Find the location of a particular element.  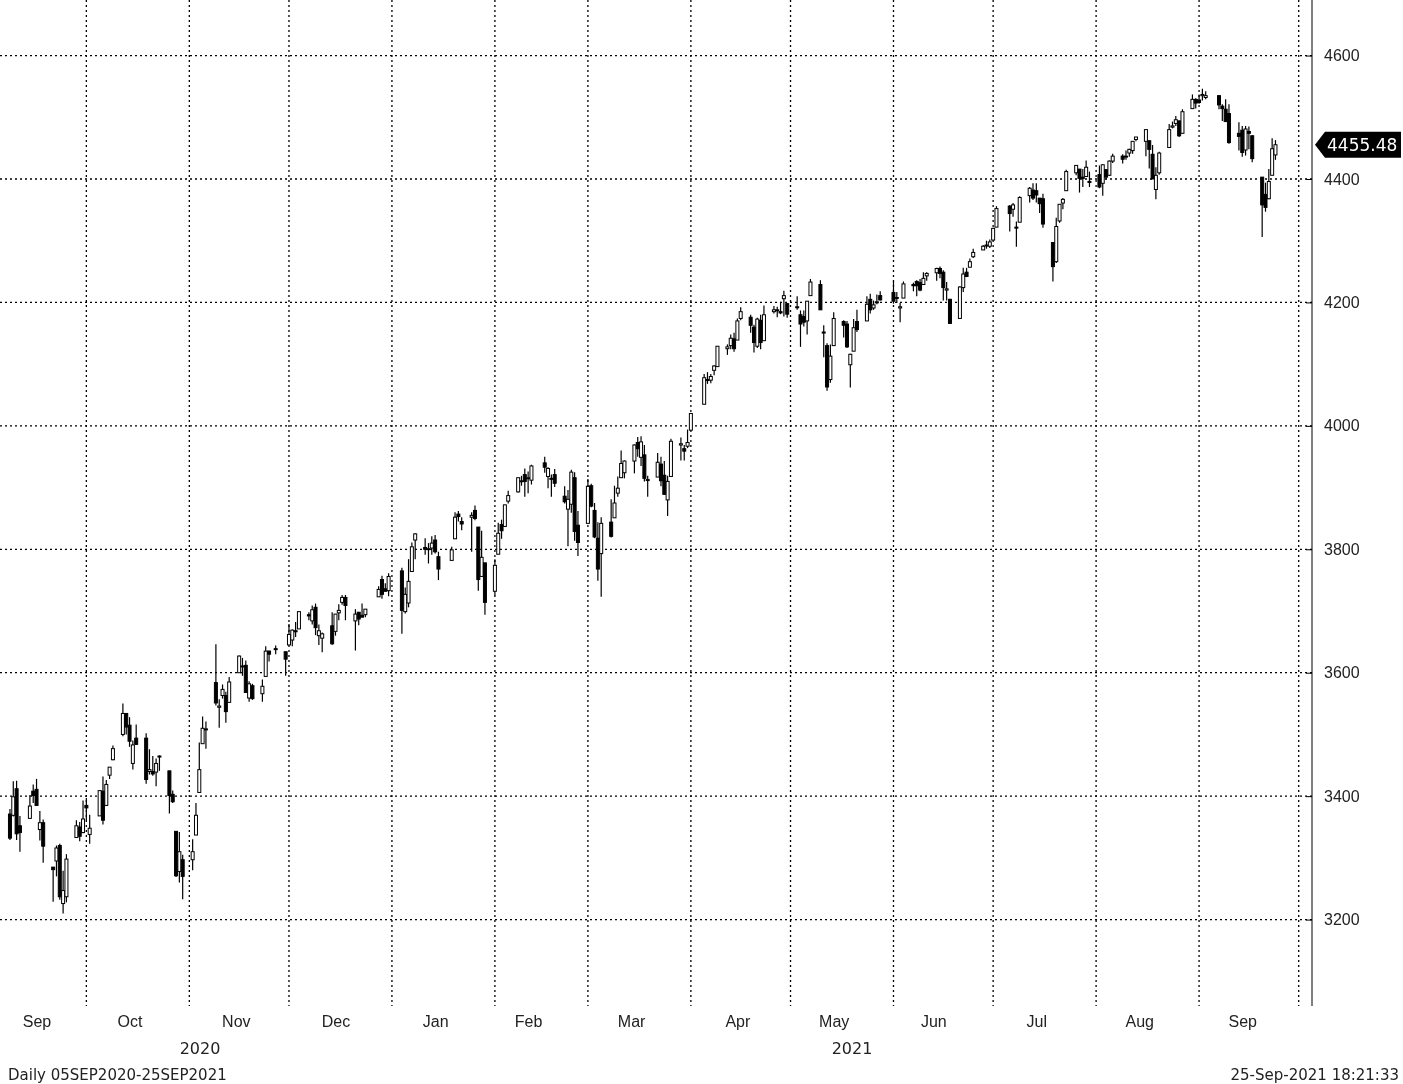

x-tick-label: Dec is located at coordinates (336, 1022).